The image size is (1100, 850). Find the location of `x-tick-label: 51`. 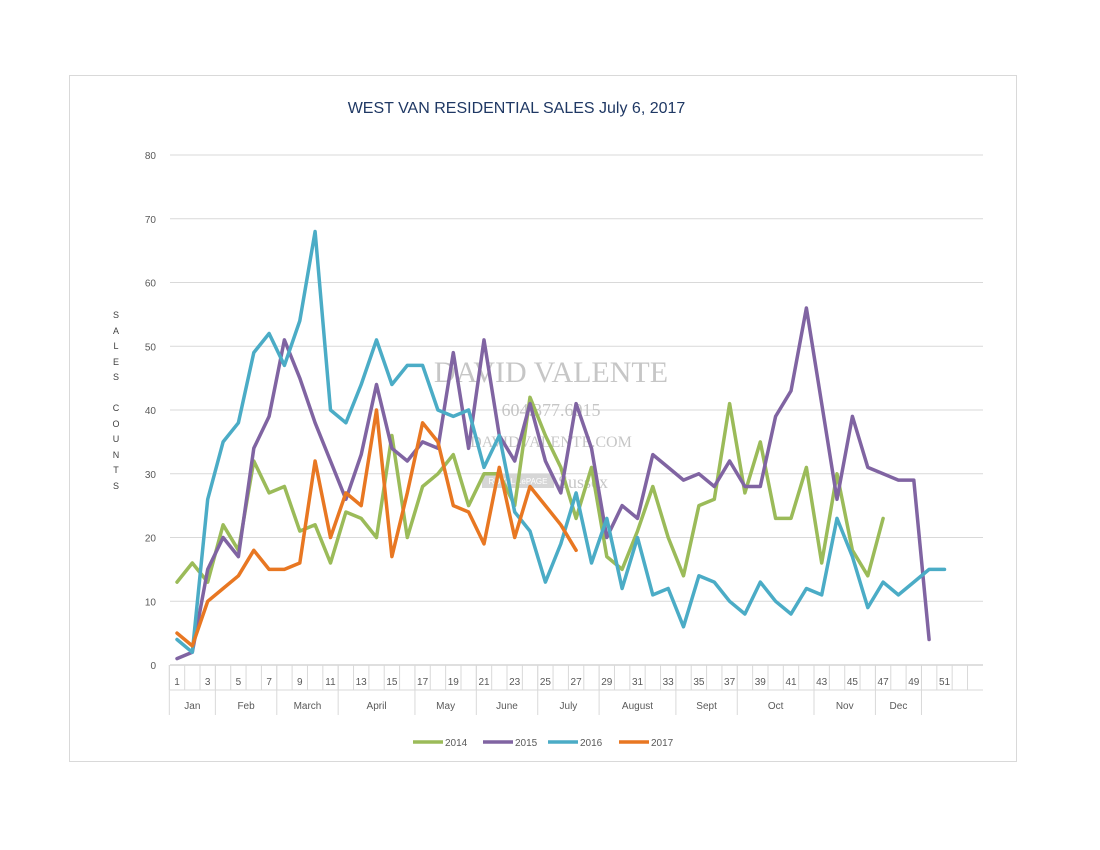

x-tick-label: 51 is located at coordinates (945, 682).